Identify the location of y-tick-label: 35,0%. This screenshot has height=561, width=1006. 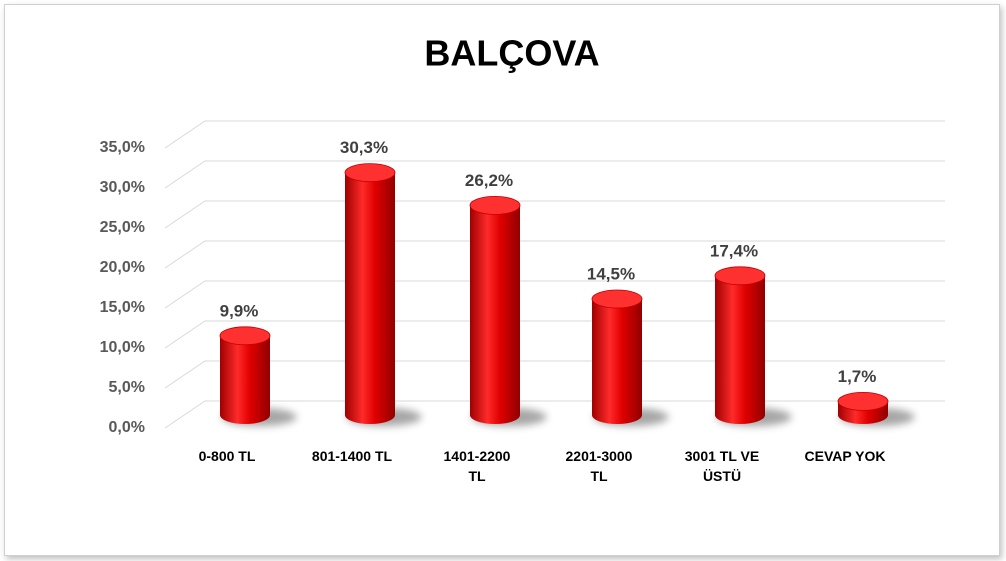
(122, 147).